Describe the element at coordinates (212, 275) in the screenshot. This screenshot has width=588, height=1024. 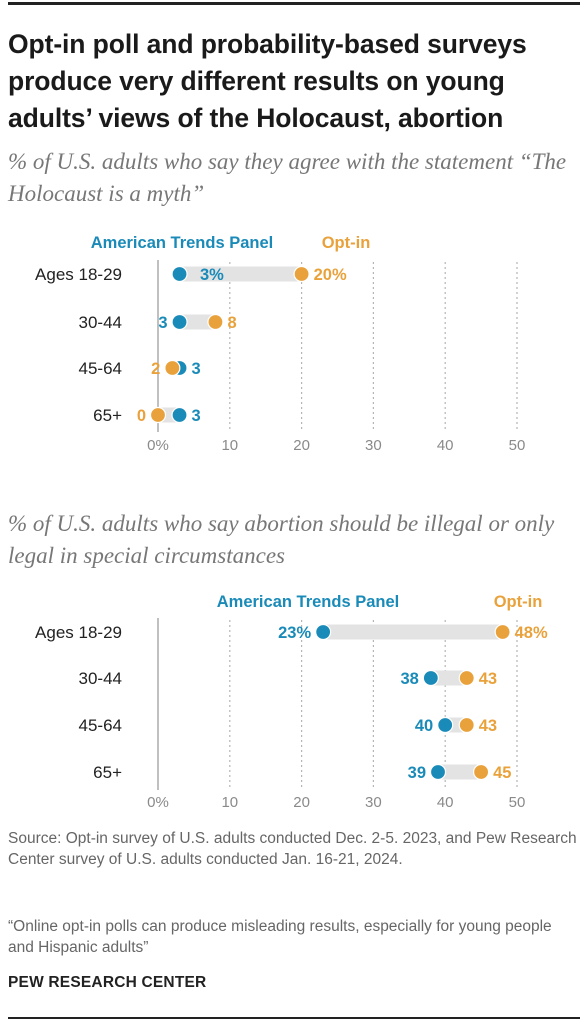
I see `value-label-atp: 3%` at that location.